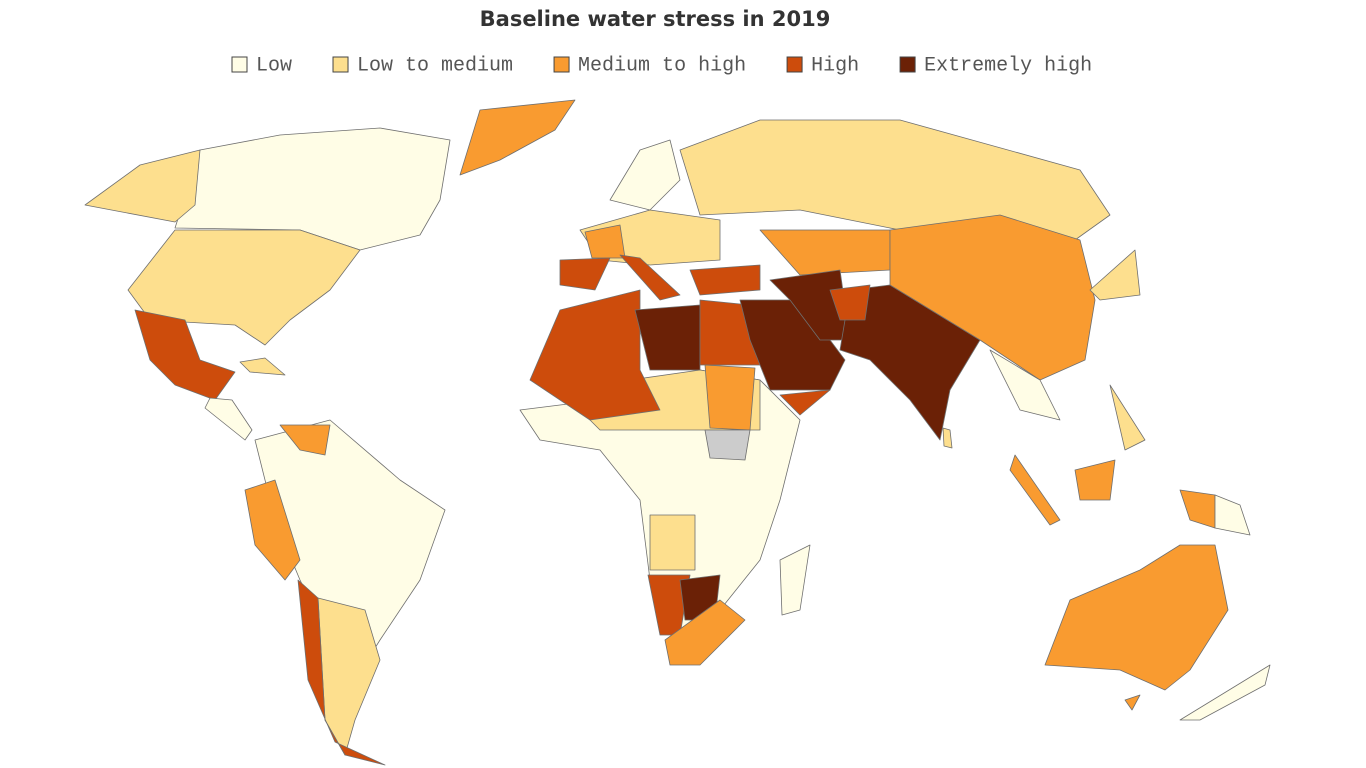 Image resolution: width=1366 pixels, height=768 pixels. Describe the element at coordinates (185, 355) in the screenshot. I see `mexico` at that location.